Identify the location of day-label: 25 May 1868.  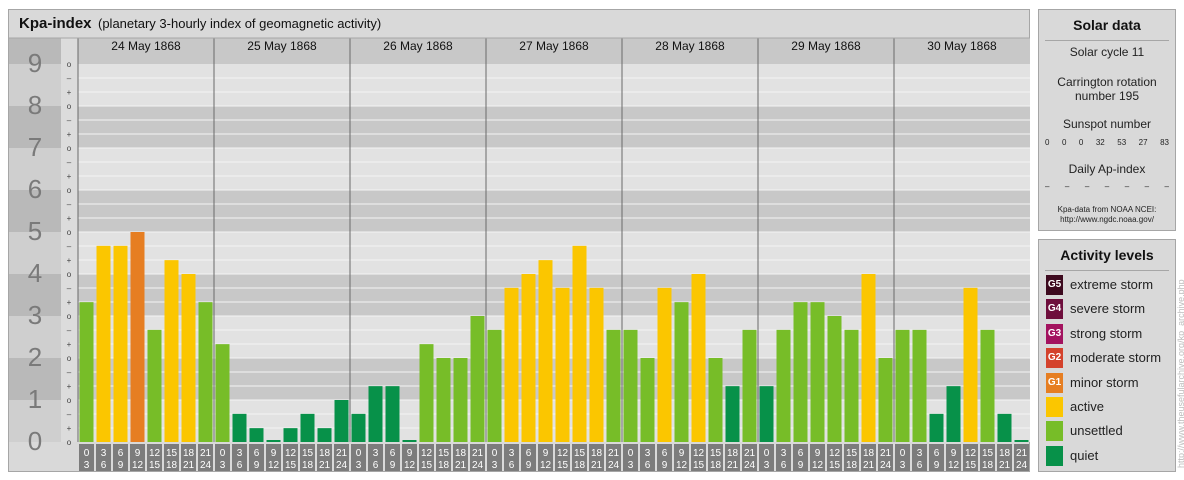
(282, 46).